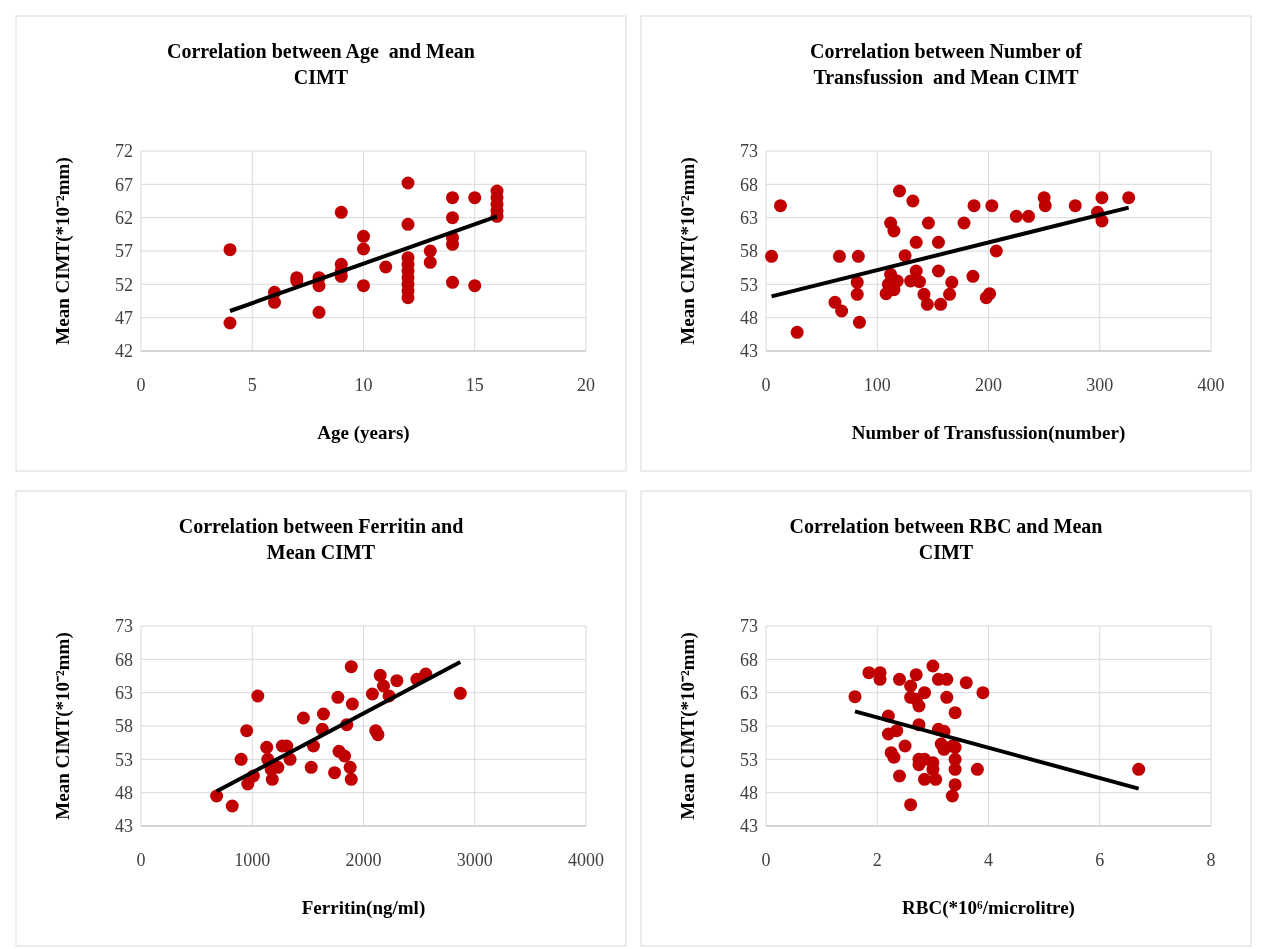  I want to click on x-tick-label: 400, so click(1211, 385).